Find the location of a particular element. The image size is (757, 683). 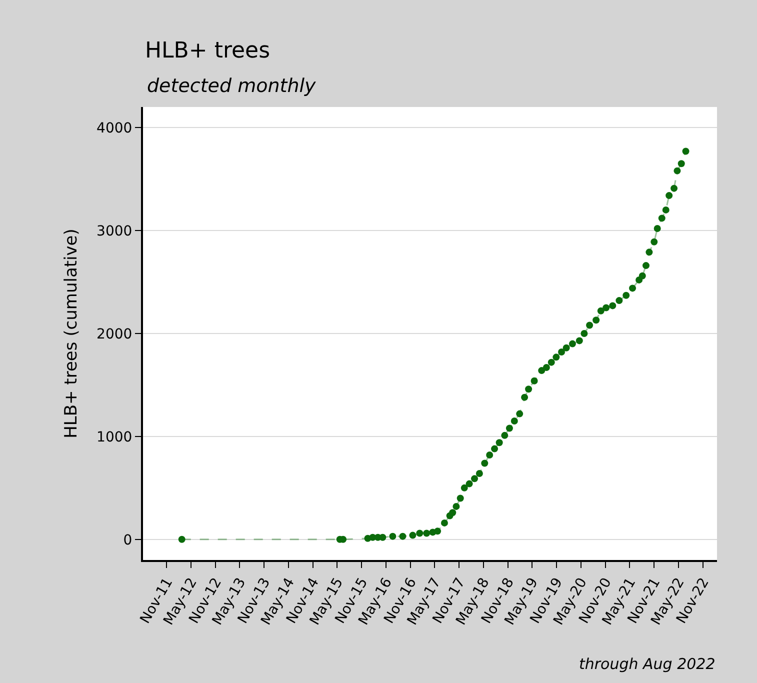

y-tick-label: 1000 is located at coordinates (114, 437).